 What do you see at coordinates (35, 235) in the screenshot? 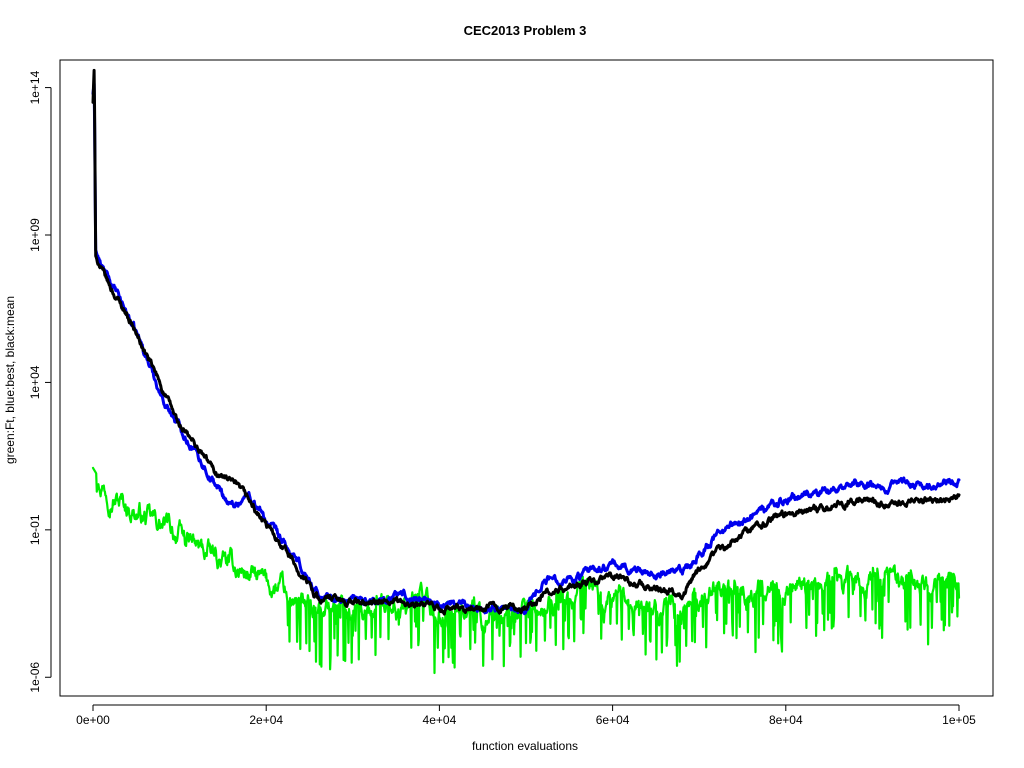
I see `y-tick-label: 1e+09` at bounding box center [35, 235].